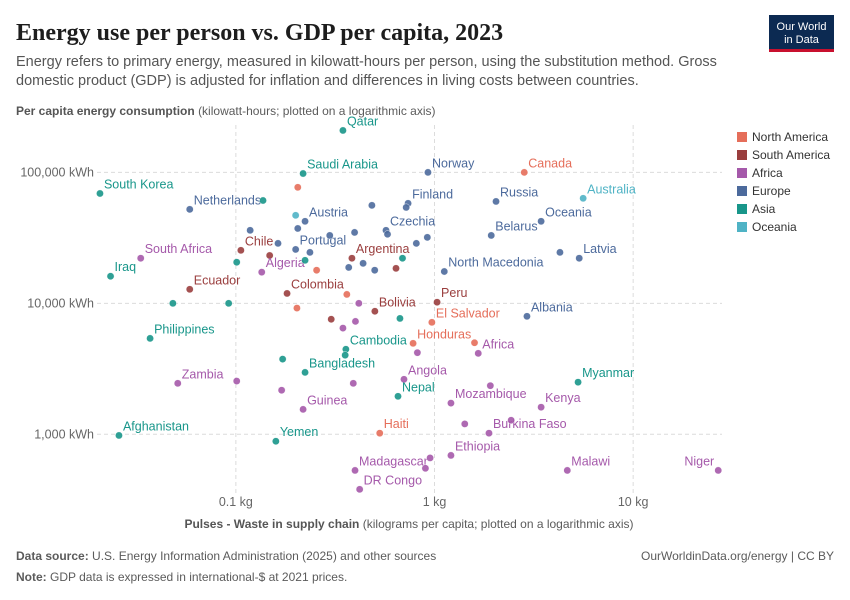 Image resolution: width=850 pixels, height=600 pixels. What do you see at coordinates (383, 249) in the screenshot?
I see `point-label: Argentina` at bounding box center [383, 249].